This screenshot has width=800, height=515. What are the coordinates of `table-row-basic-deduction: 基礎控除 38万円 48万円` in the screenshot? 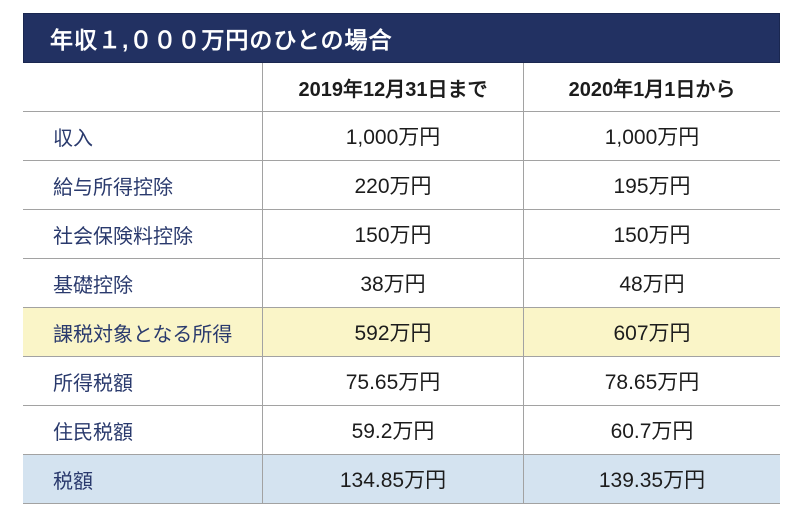 It's located at (401, 283).